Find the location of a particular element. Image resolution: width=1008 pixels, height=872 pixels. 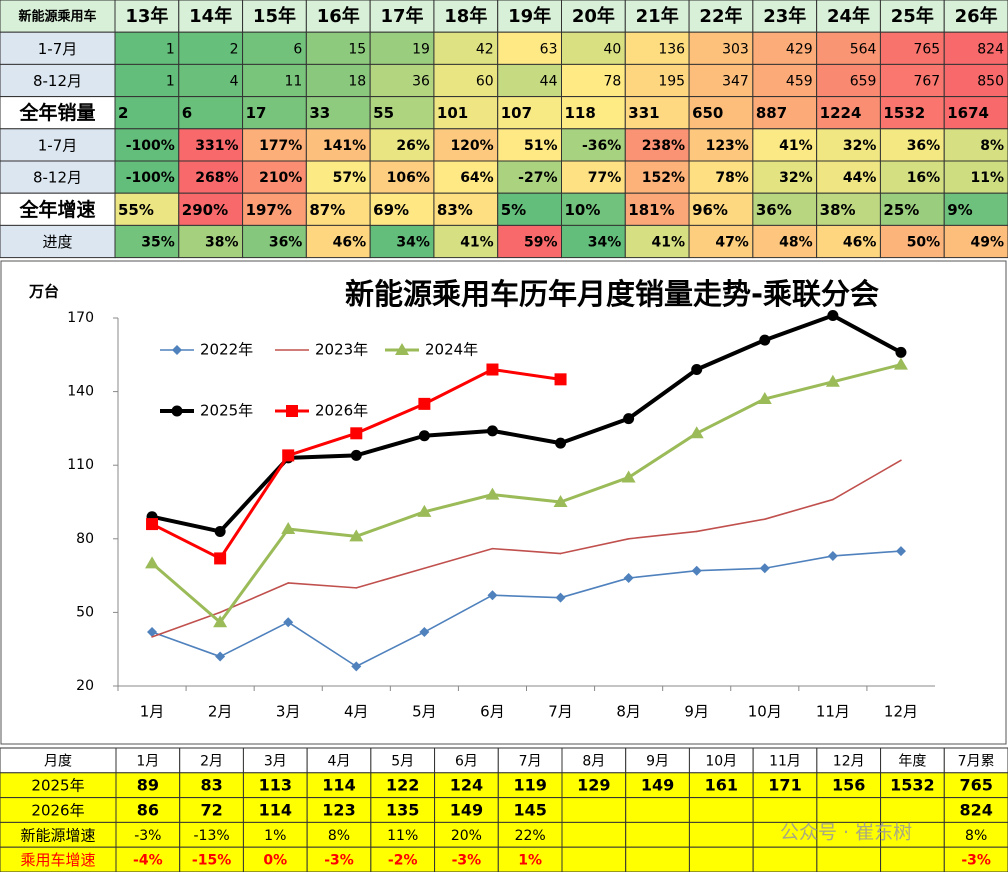

cell-text: 78 is located at coordinates (612, 82).